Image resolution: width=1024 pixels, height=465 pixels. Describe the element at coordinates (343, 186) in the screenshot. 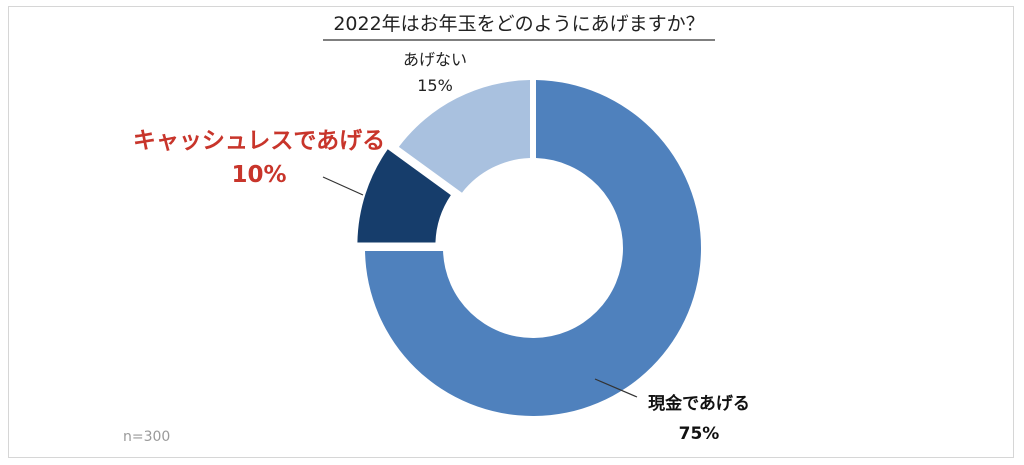

I see `leader-line-cashless` at that location.